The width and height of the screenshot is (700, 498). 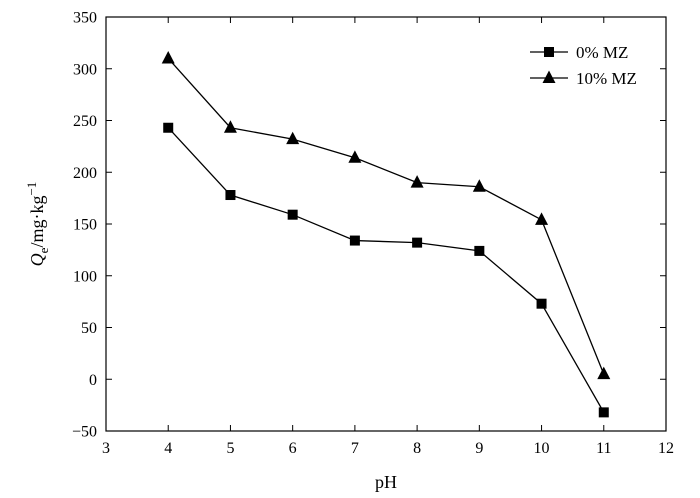 I want to click on y-axis-title-subscript: e, so click(x=43, y=250).